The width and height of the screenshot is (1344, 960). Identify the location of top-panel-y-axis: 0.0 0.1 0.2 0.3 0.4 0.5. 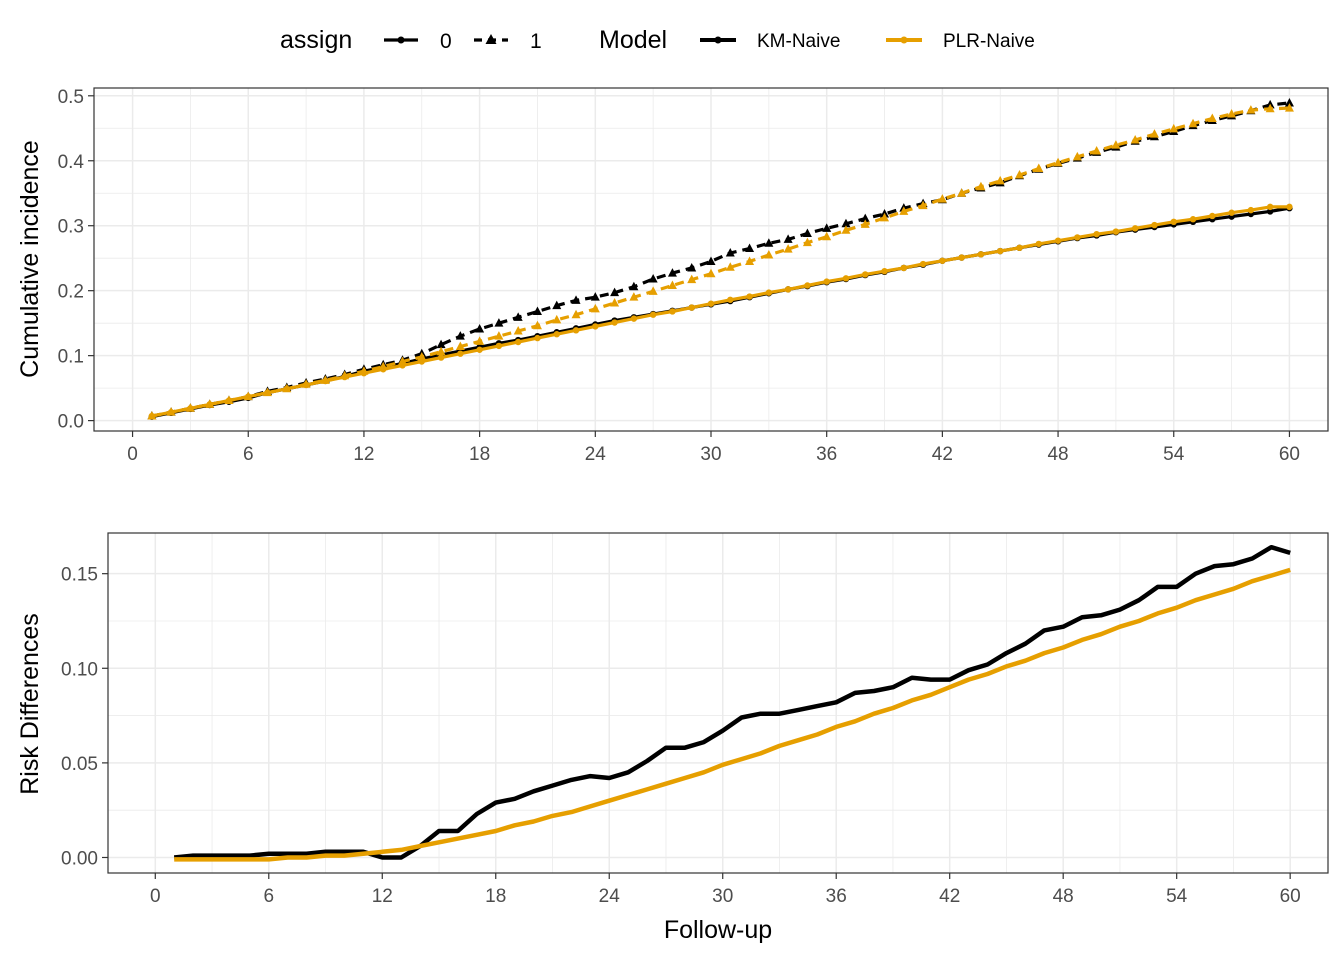
(76, 260).